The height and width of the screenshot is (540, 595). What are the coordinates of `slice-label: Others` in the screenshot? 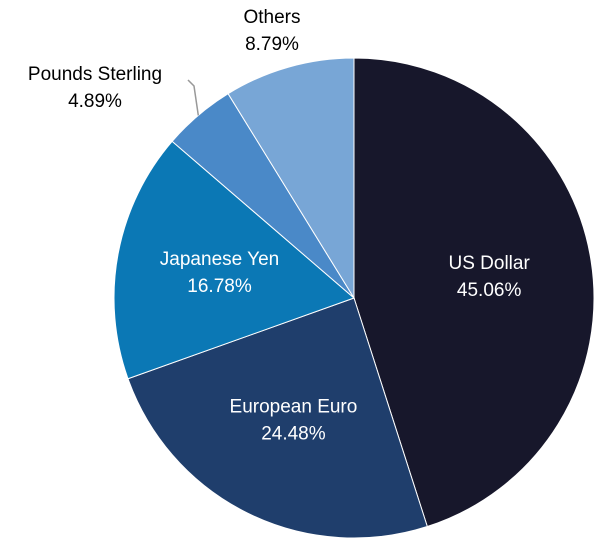 It's located at (271, 17).